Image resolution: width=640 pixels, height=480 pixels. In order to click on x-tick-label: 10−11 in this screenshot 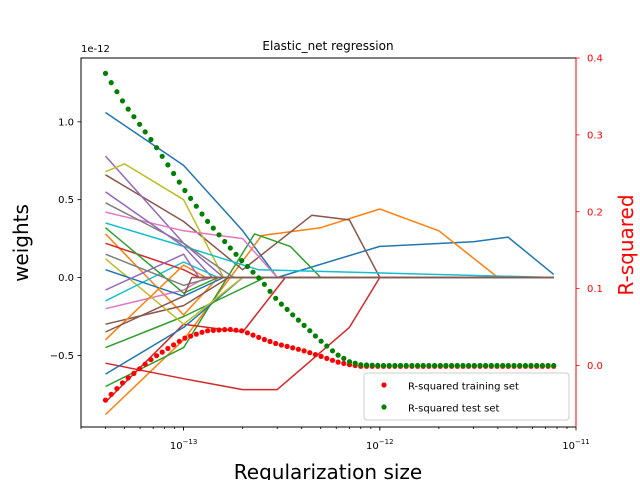, I will do `click(576, 445)`.